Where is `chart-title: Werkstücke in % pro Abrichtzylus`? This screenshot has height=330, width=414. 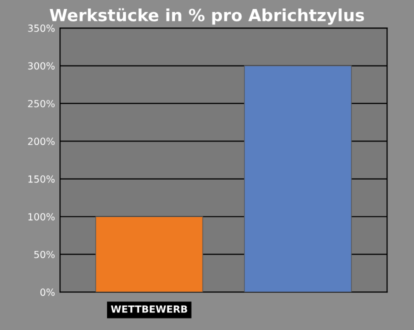
chart-title: Werkstücke in % pro Abrichtzylus is located at coordinates (207, 16).